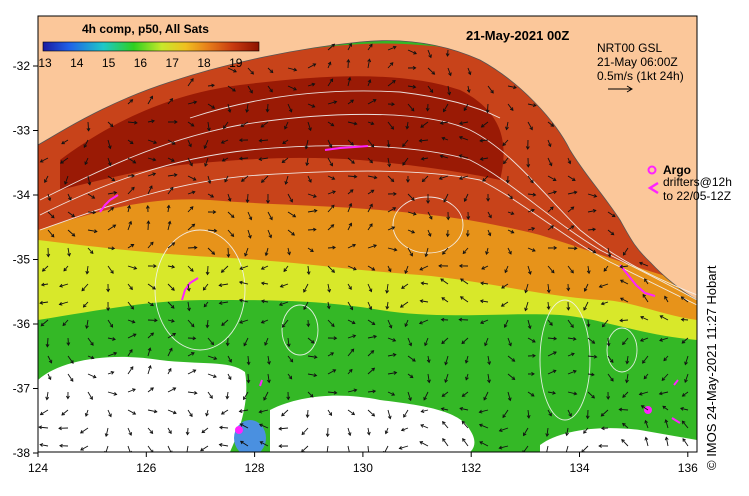  Describe the element at coordinates (652, 170) in the screenshot. I see `argo-marker-icon` at that location.